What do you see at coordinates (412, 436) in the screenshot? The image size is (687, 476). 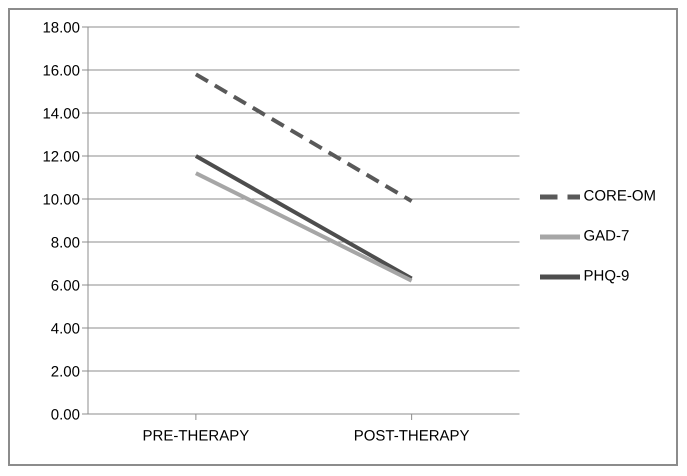 I see `x-tick-label: POST-THERAPY` at bounding box center [412, 436].